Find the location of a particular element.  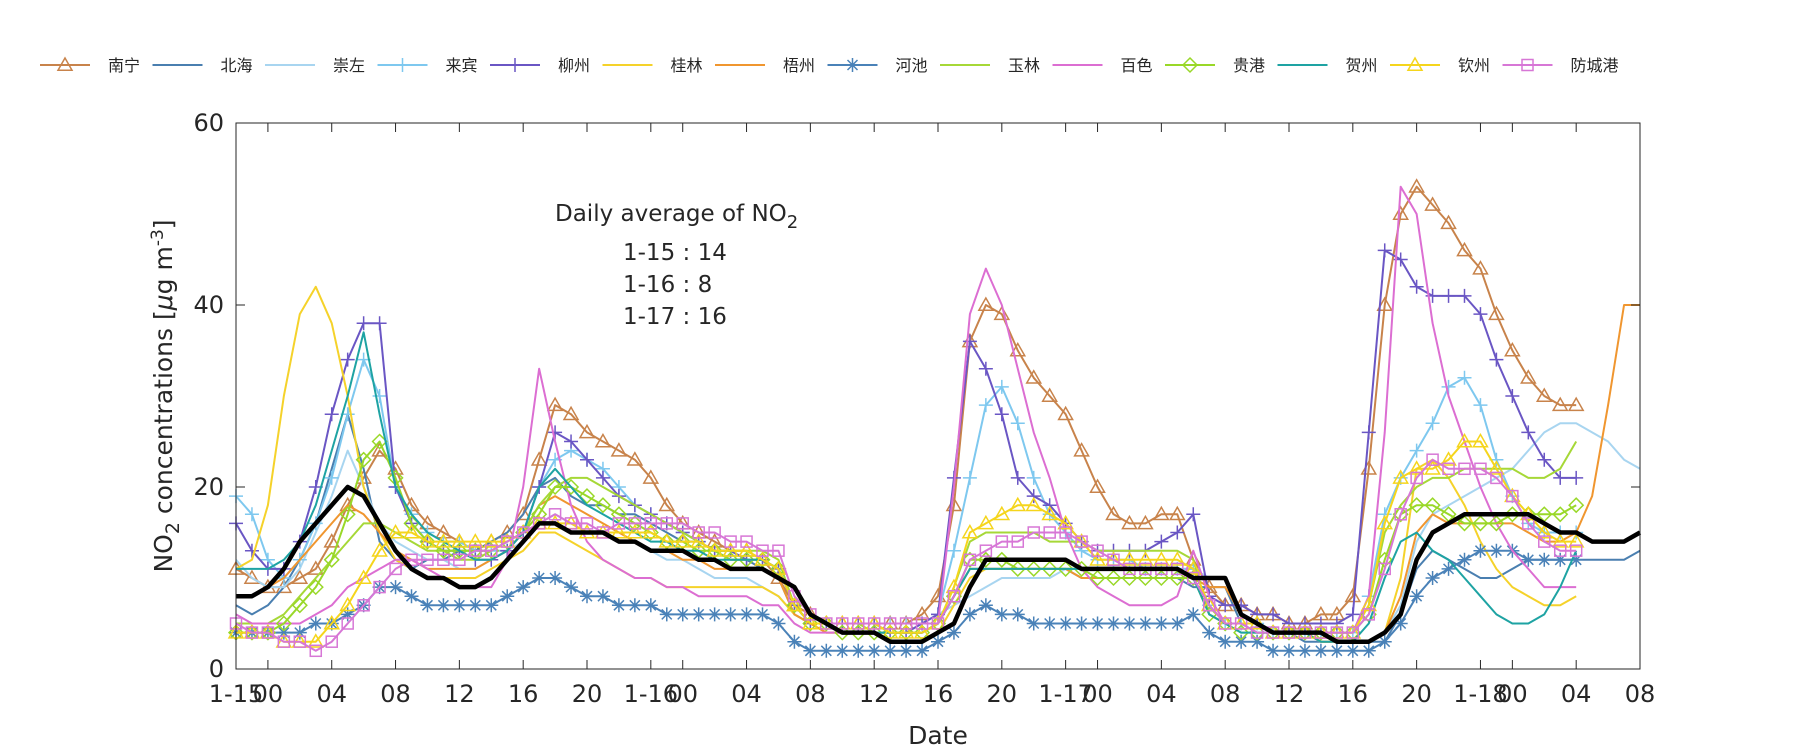

legend-item: 来宾 is located at coordinates (427, 65).